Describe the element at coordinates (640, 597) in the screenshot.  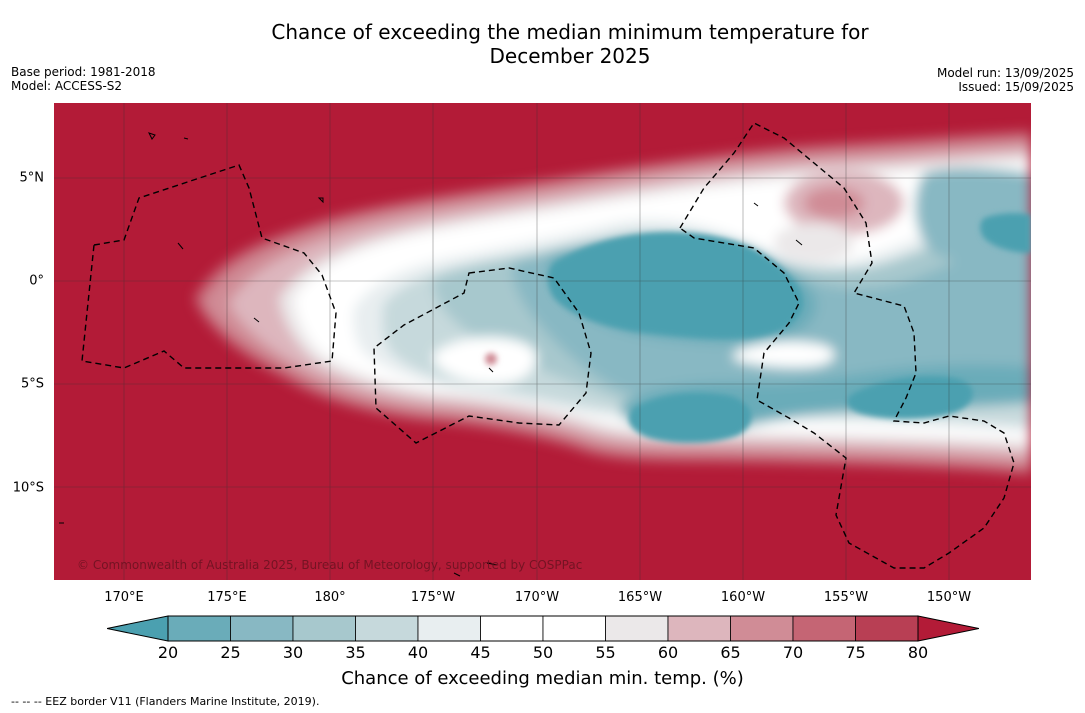
I see `lon-label: 165°W` at that location.